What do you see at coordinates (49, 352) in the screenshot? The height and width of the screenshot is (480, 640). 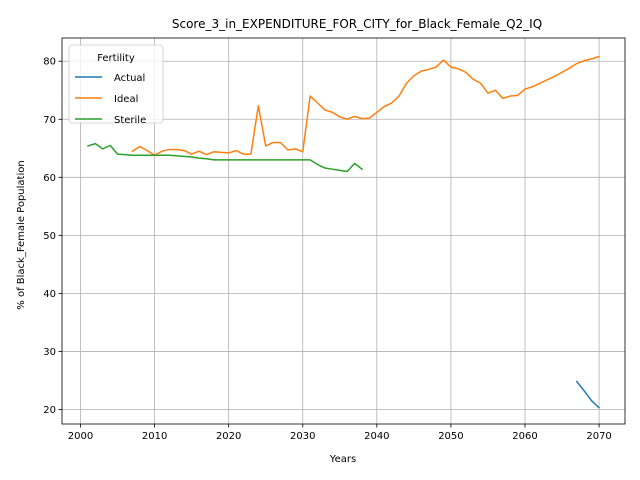 I see `y-tick-label: 30` at bounding box center [49, 352].